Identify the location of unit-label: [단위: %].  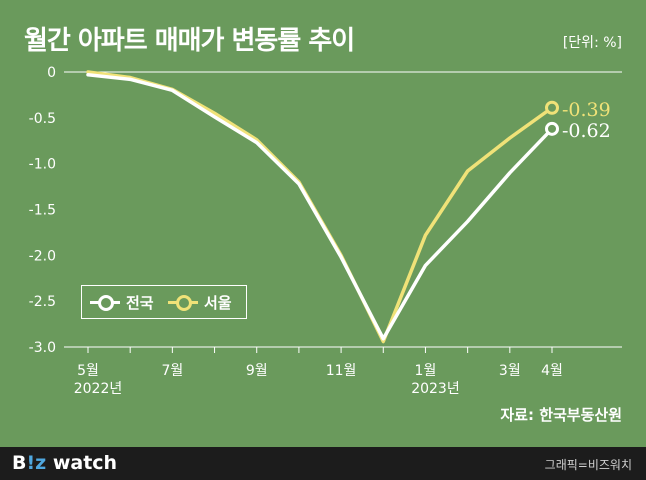
(592, 43).